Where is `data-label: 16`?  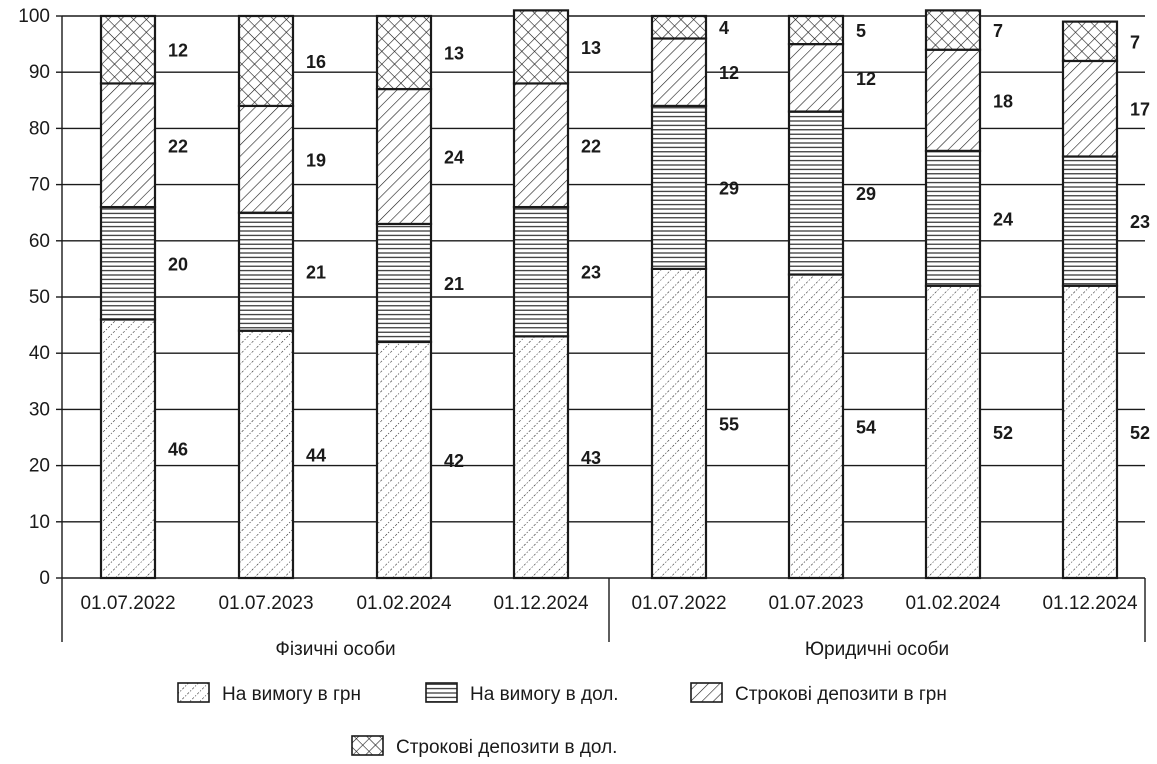 data-label: 16 is located at coordinates (316, 62).